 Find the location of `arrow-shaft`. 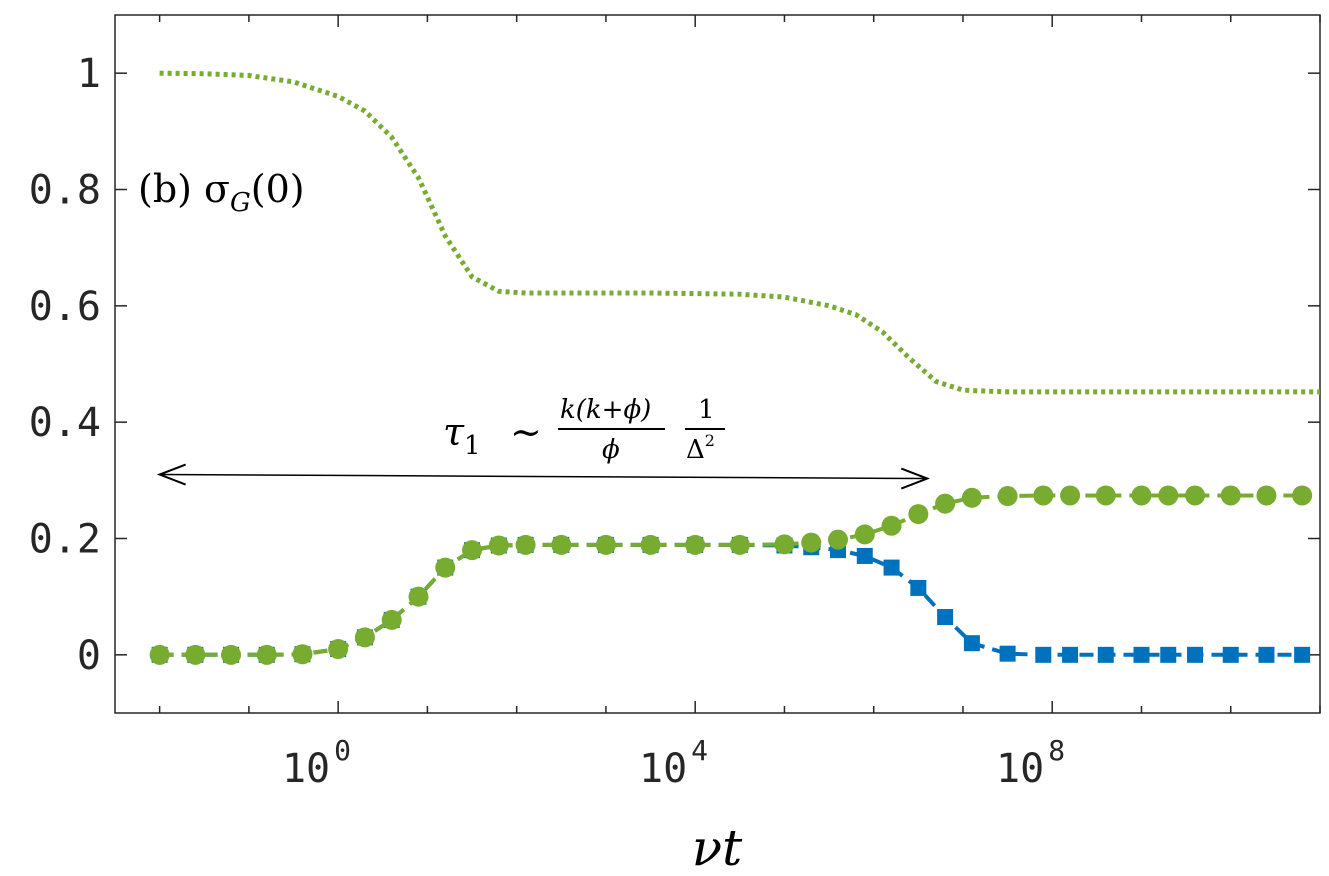

arrow-shaft is located at coordinates (543, 476).